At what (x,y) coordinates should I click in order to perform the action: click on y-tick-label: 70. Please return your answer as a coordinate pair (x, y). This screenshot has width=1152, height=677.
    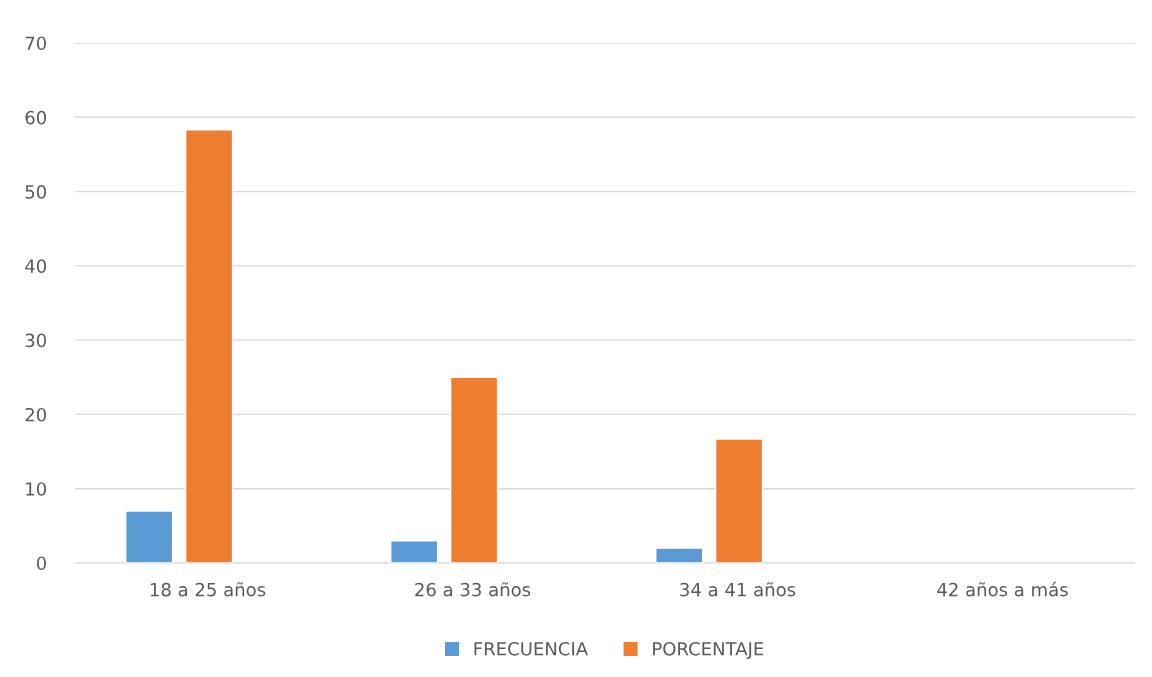
    Looking at the image, I should click on (36, 43).